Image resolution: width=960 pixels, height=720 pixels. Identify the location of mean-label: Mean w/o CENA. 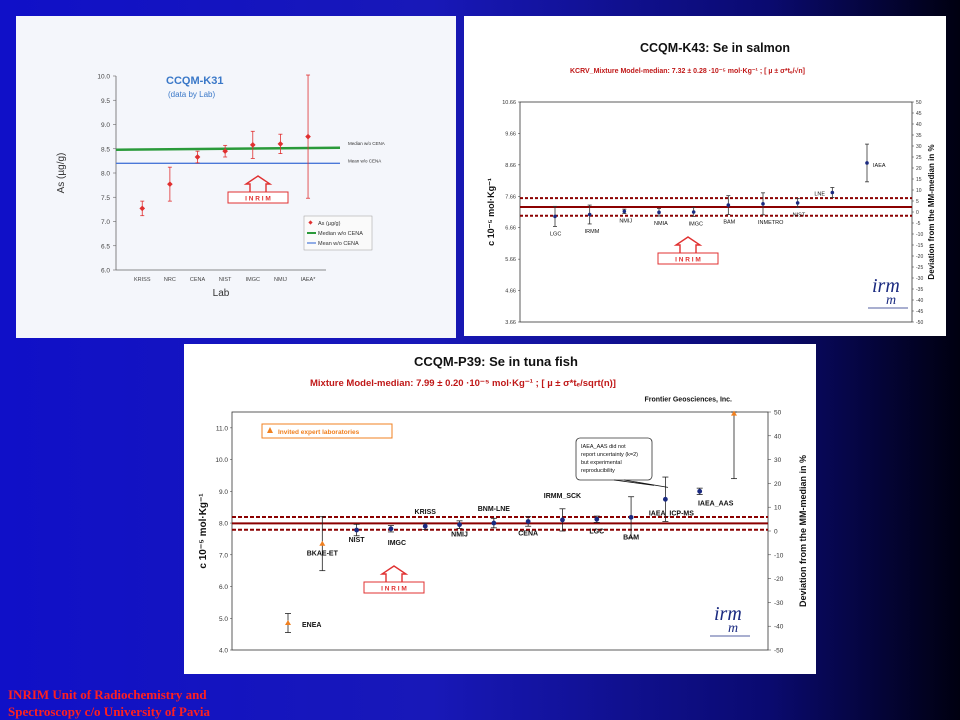
(364, 160).